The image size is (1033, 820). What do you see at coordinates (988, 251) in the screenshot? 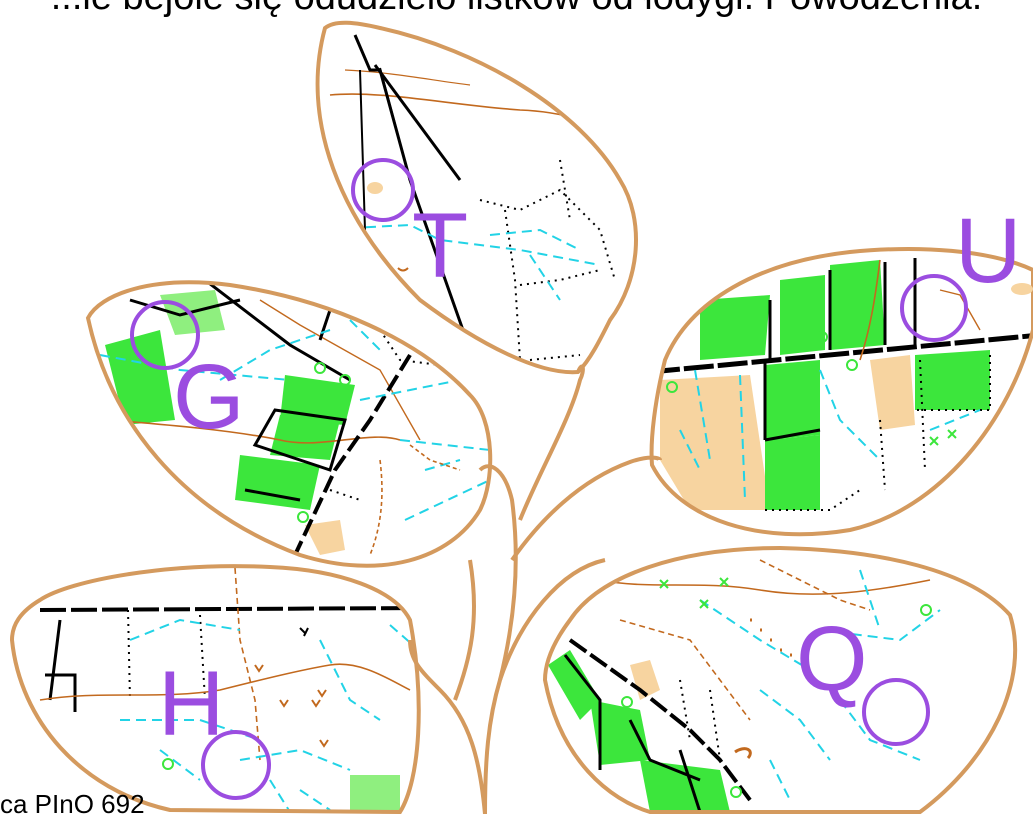
I see `leaf-label-u: U` at bounding box center [988, 251].